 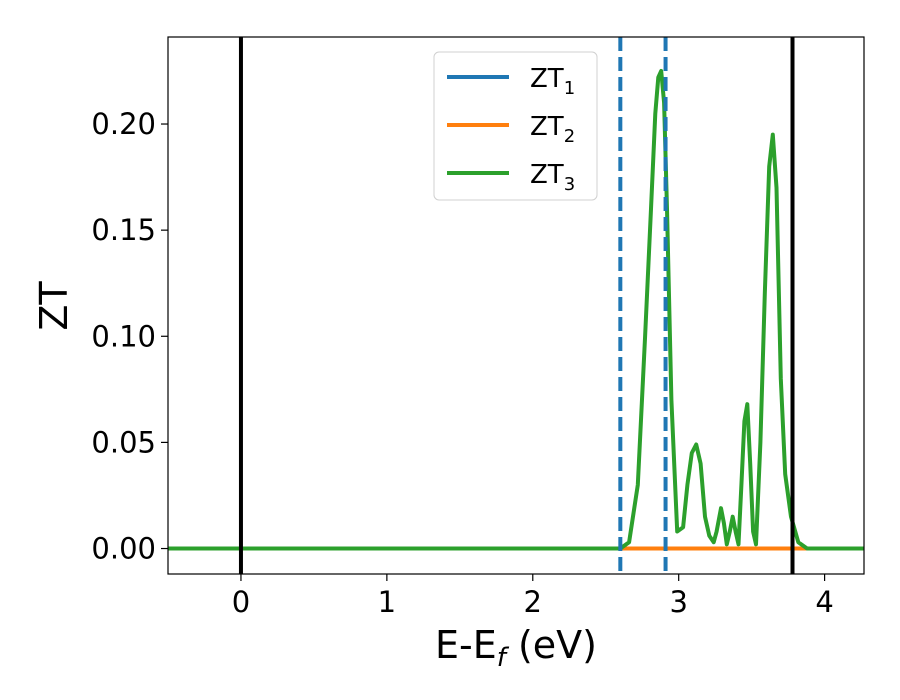 What do you see at coordinates (54, 306) in the screenshot?
I see `y-axis-label: ZT` at bounding box center [54, 306].